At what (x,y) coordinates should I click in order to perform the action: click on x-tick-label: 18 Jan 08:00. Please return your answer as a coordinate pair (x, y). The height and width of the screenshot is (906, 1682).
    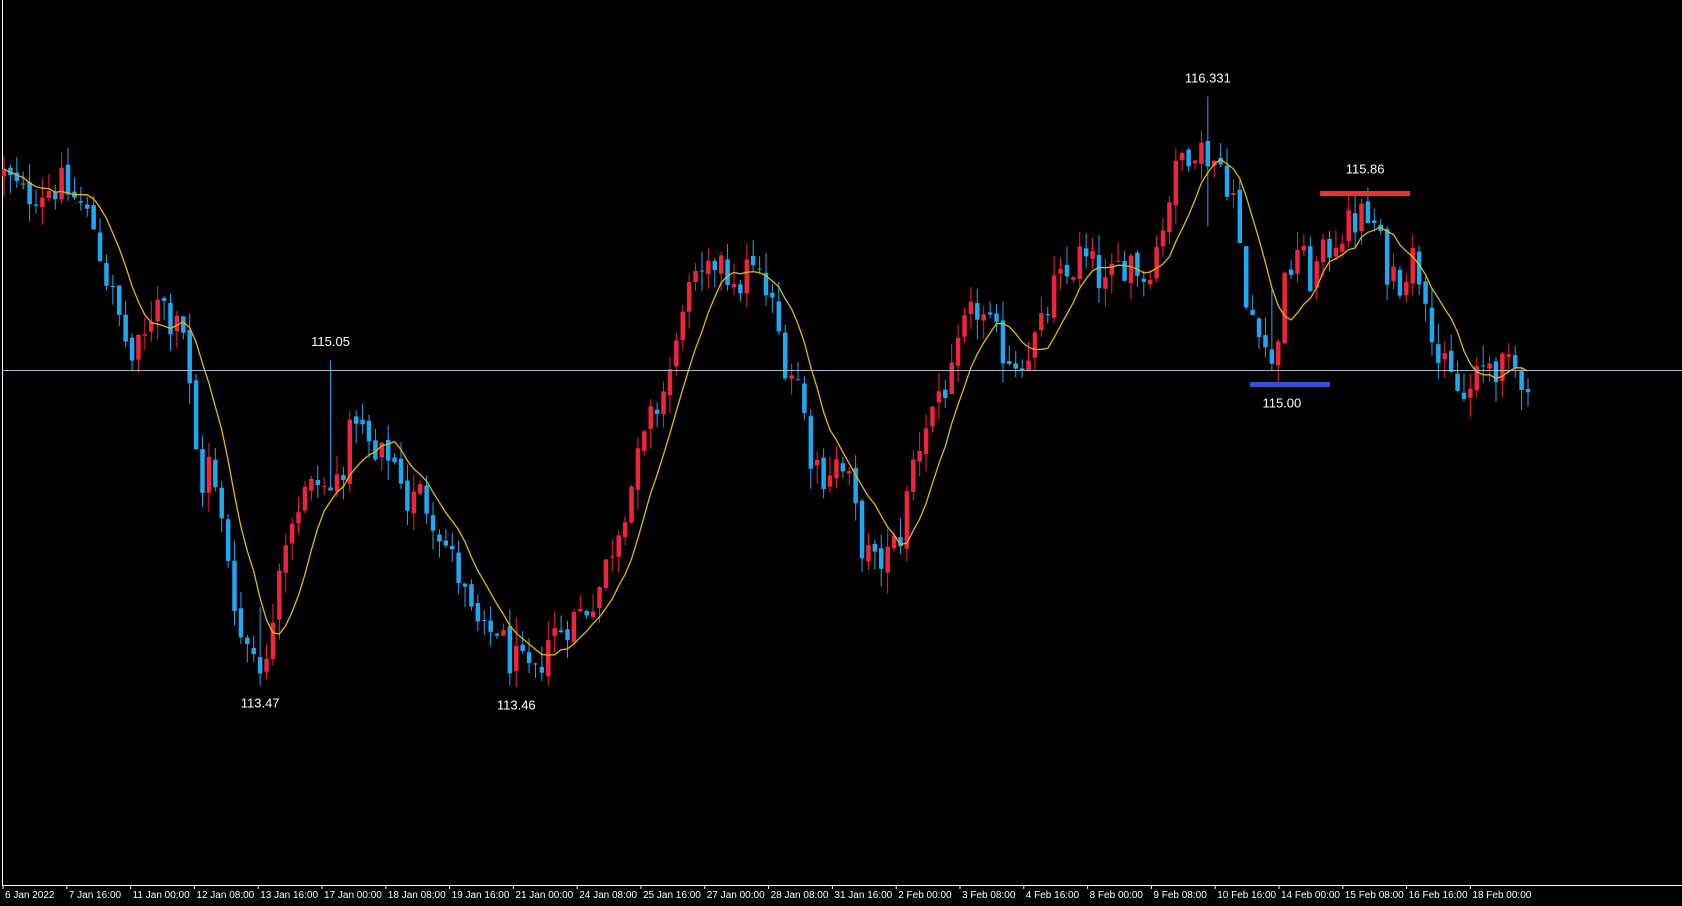
    Looking at the image, I should click on (417, 895).